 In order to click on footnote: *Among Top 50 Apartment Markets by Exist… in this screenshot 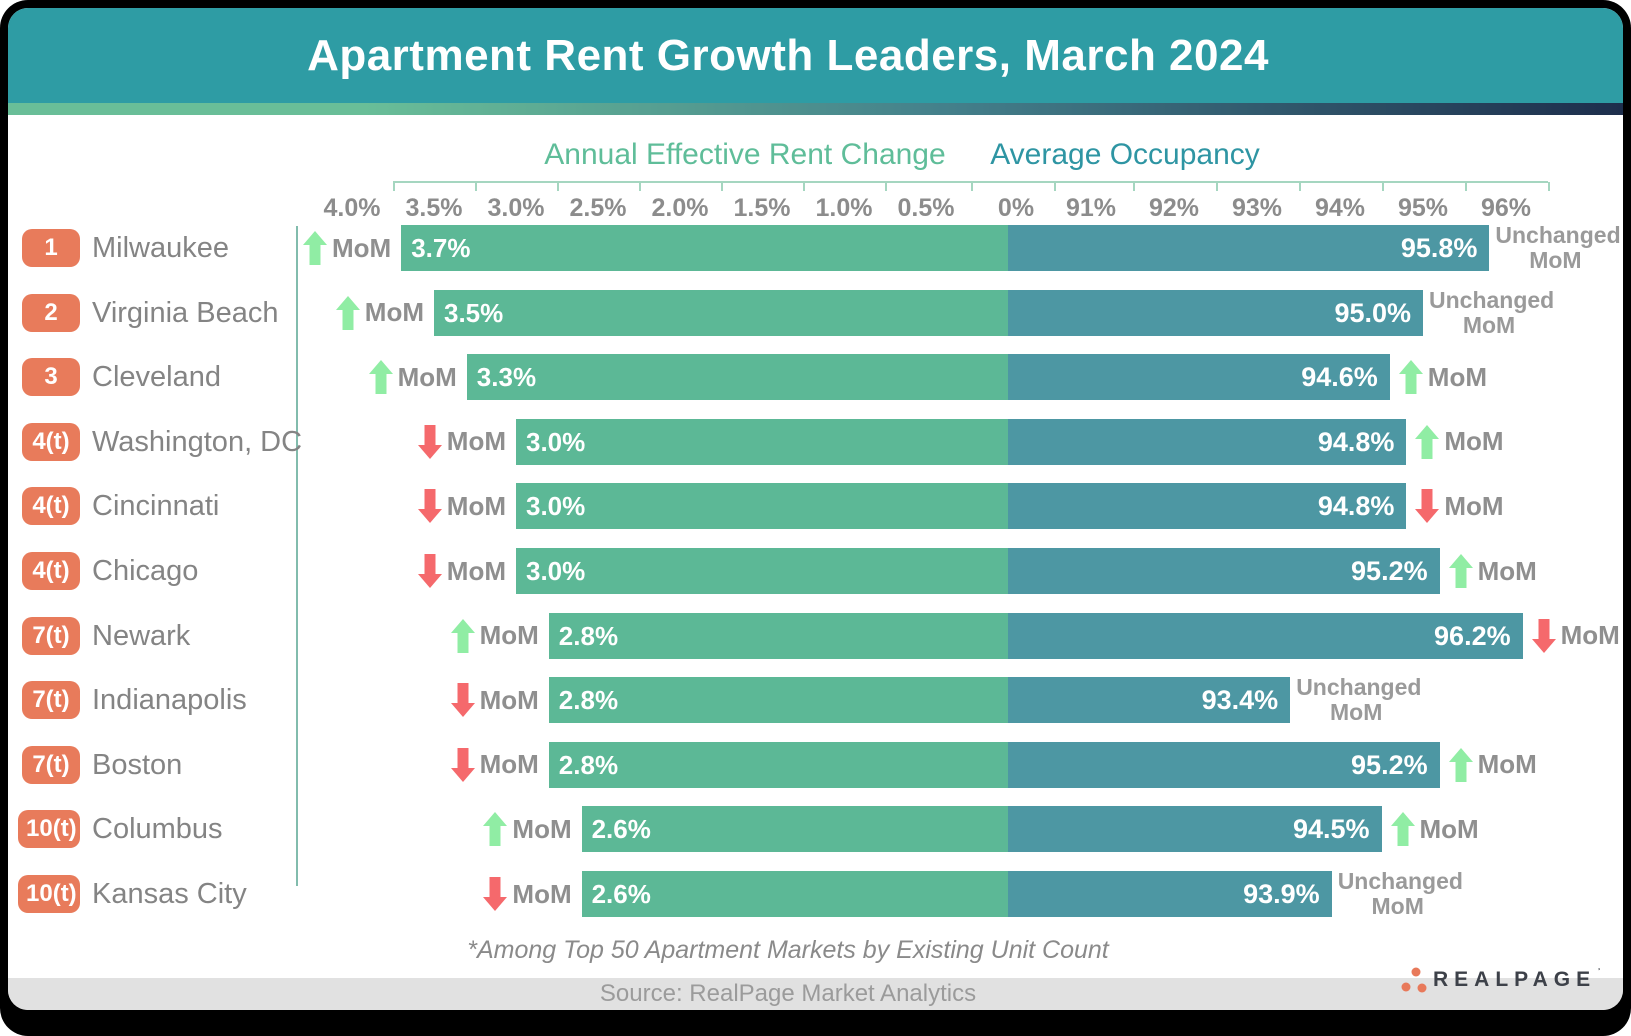, I will do `click(788, 950)`.